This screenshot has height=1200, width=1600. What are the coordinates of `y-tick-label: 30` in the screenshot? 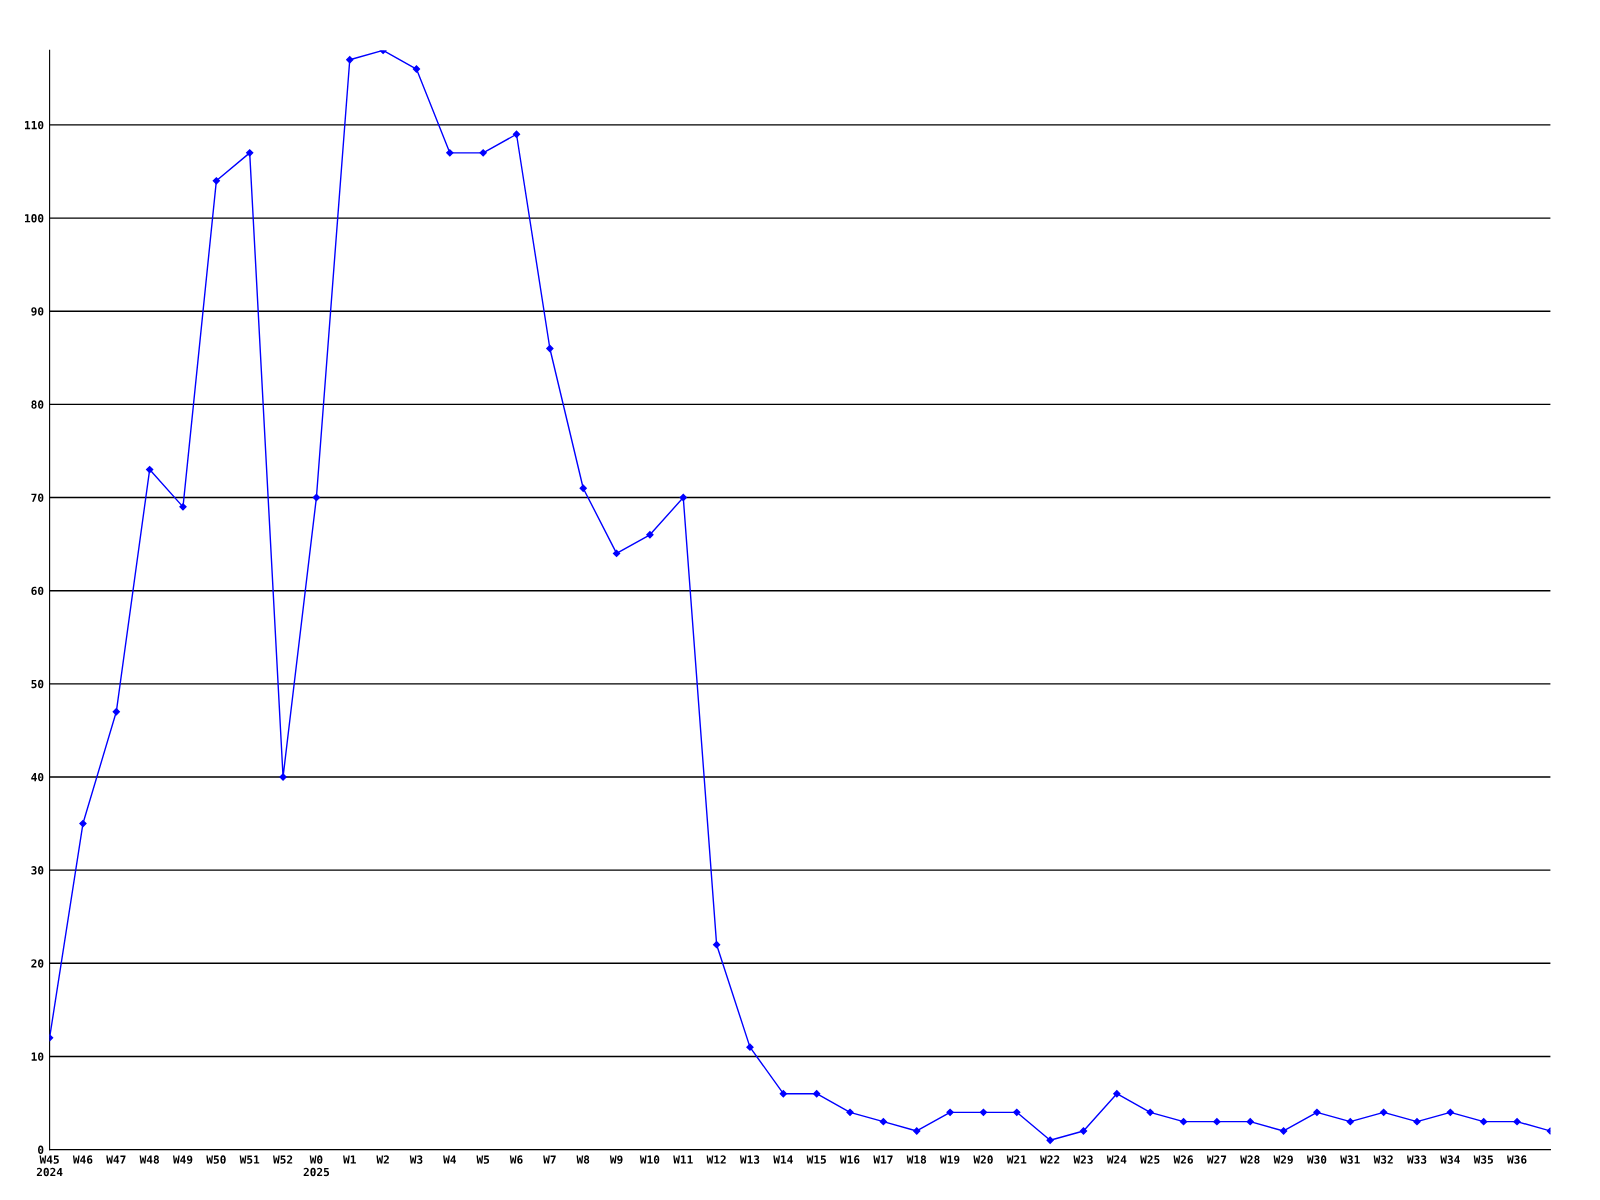 It's located at (37, 870).